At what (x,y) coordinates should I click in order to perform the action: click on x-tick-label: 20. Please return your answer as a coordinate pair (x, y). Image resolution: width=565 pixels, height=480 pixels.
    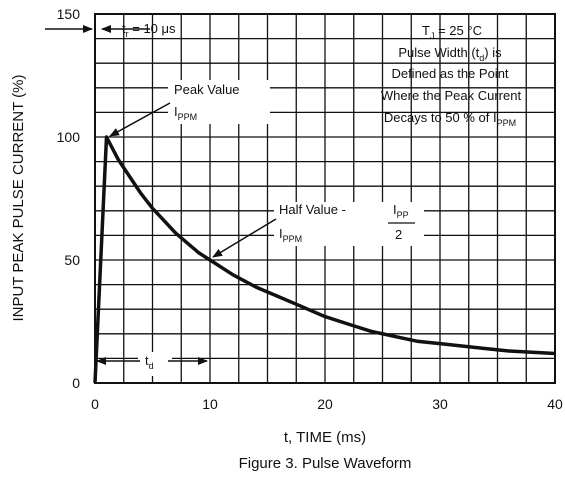
    Looking at the image, I should click on (325, 404).